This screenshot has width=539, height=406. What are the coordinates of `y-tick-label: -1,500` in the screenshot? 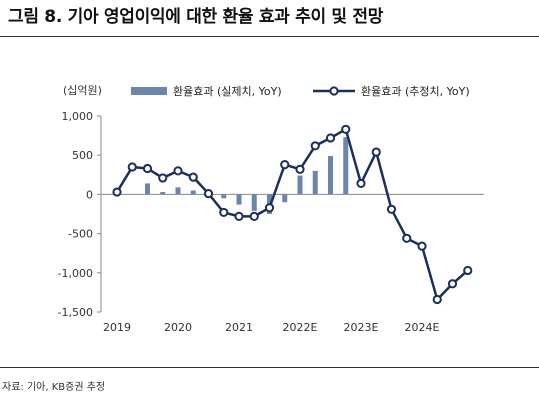 It's located at (75, 312).